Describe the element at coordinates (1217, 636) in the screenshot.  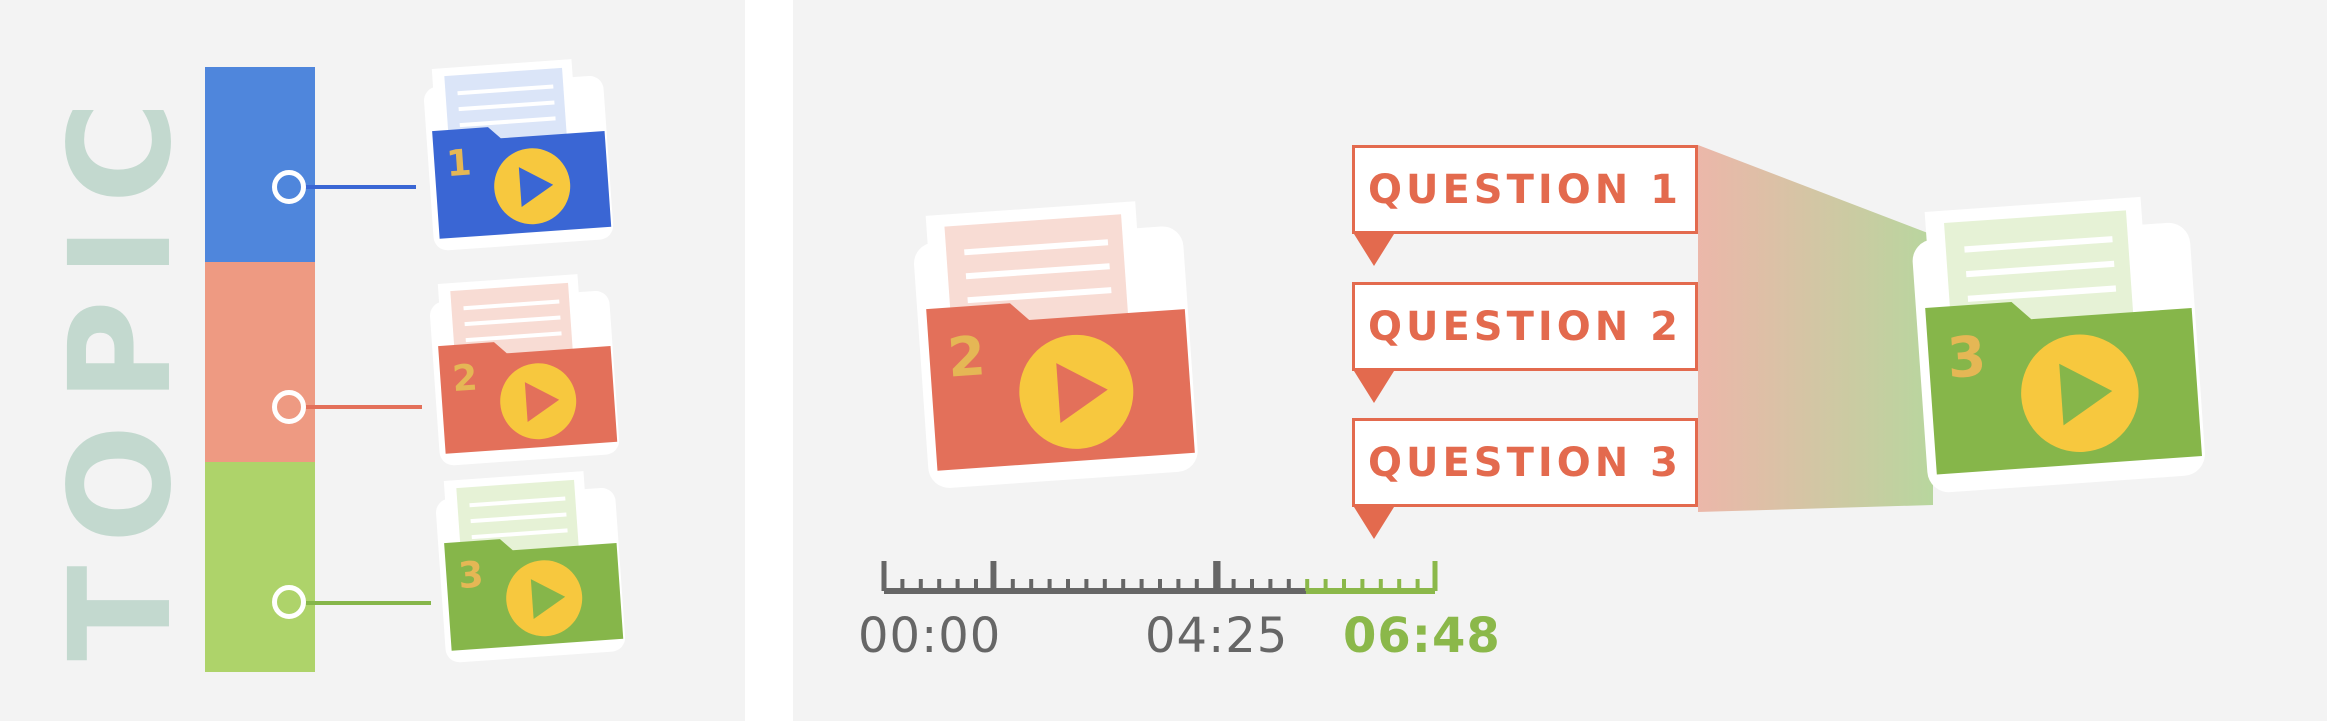
I see `time-marker-label: 04:25` at that location.